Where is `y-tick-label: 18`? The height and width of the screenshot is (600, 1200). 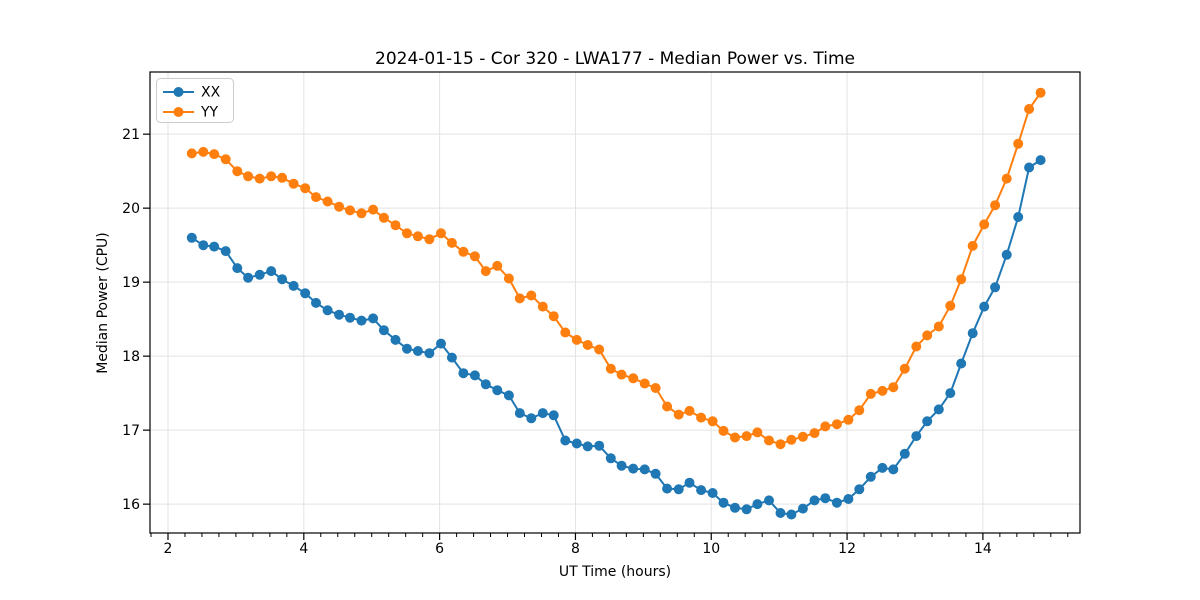 y-tick-label: 18 is located at coordinates (131, 357).